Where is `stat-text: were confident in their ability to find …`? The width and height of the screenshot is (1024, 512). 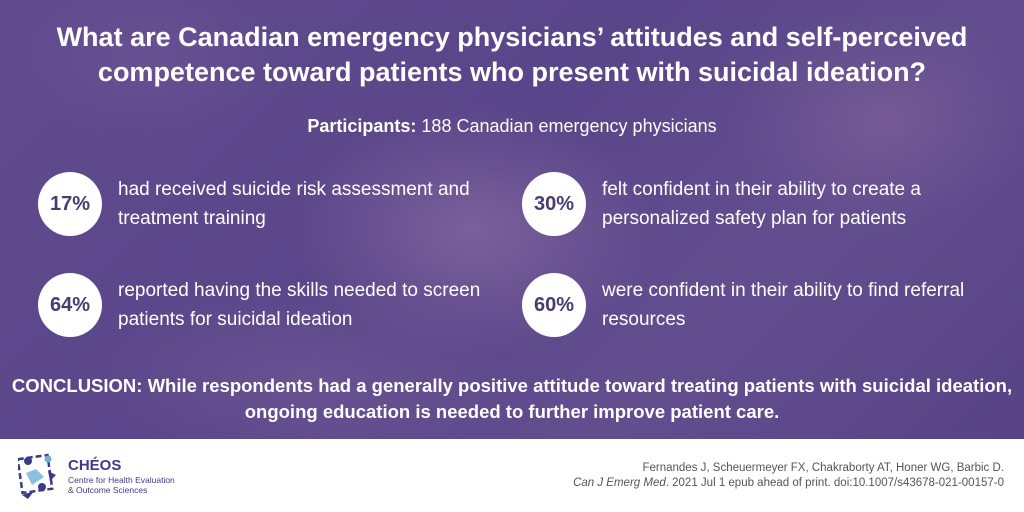
stat-text: were confident in their ability to find … is located at coordinates (783, 305).